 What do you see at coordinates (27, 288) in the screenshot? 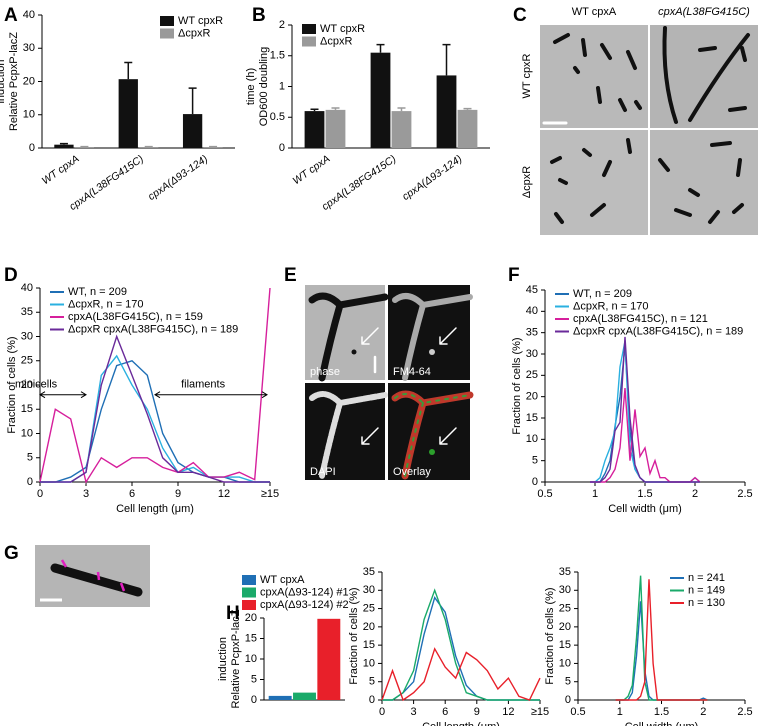
I see `y-tick-label: 40` at bounding box center [27, 288].